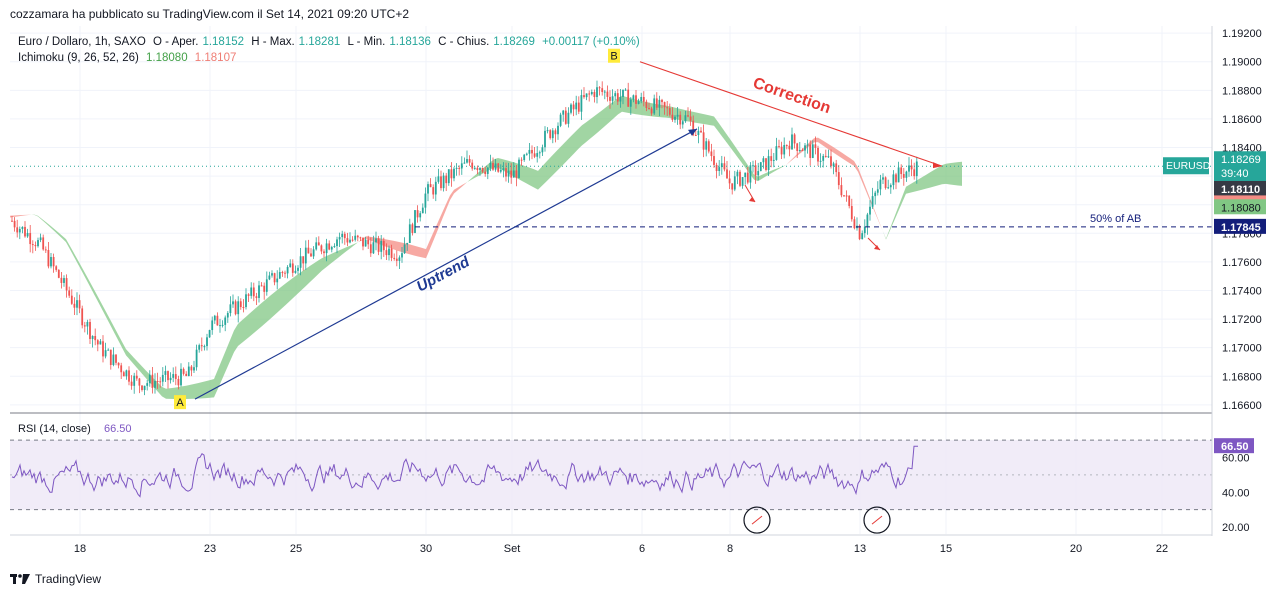 Image resolution: width=1280 pixels, height=598 pixels. Describe the element at coordinates (1076, 549) in the screenshot. I see `x-tick-label: 20` at that location.